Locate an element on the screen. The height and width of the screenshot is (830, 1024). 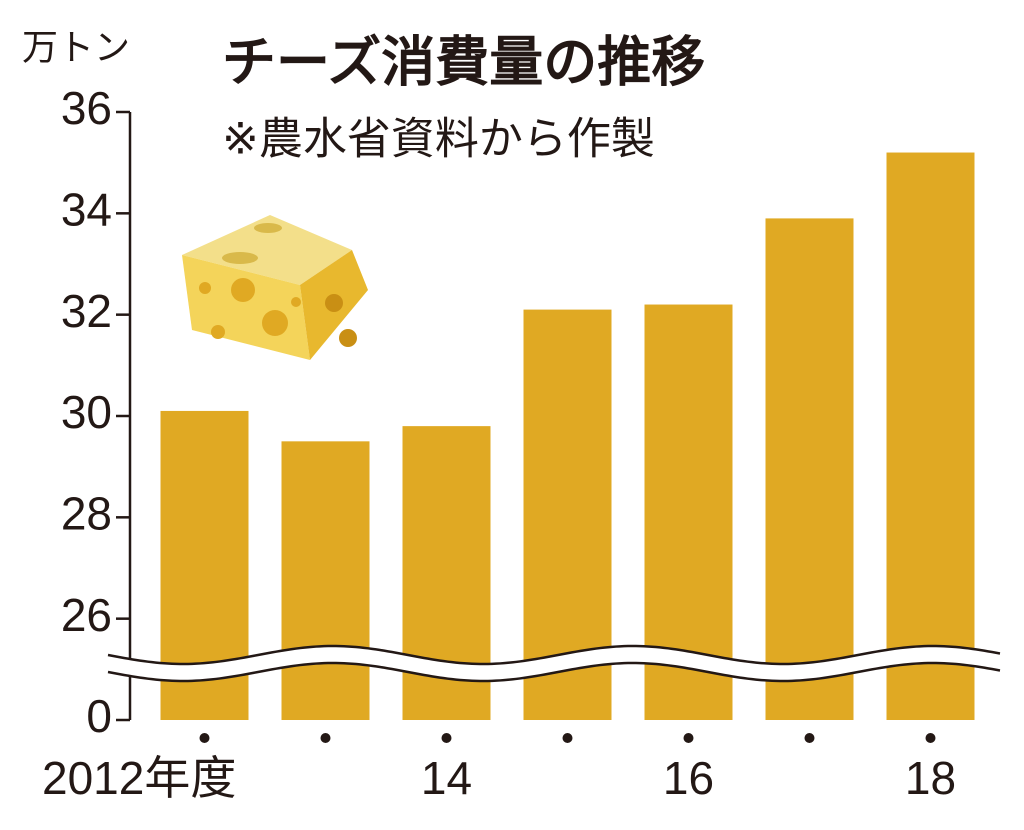
y-tick-label: 34 is located at coordinates (86, 209).